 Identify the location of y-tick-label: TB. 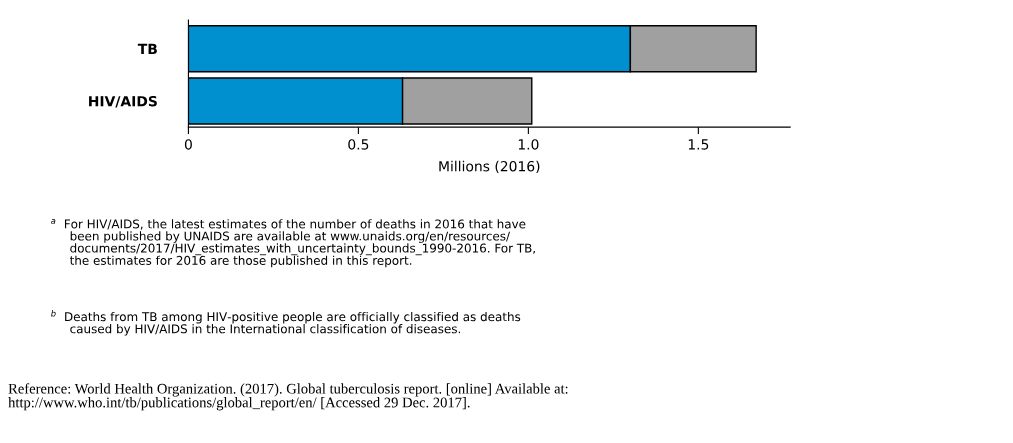
(147, 48).